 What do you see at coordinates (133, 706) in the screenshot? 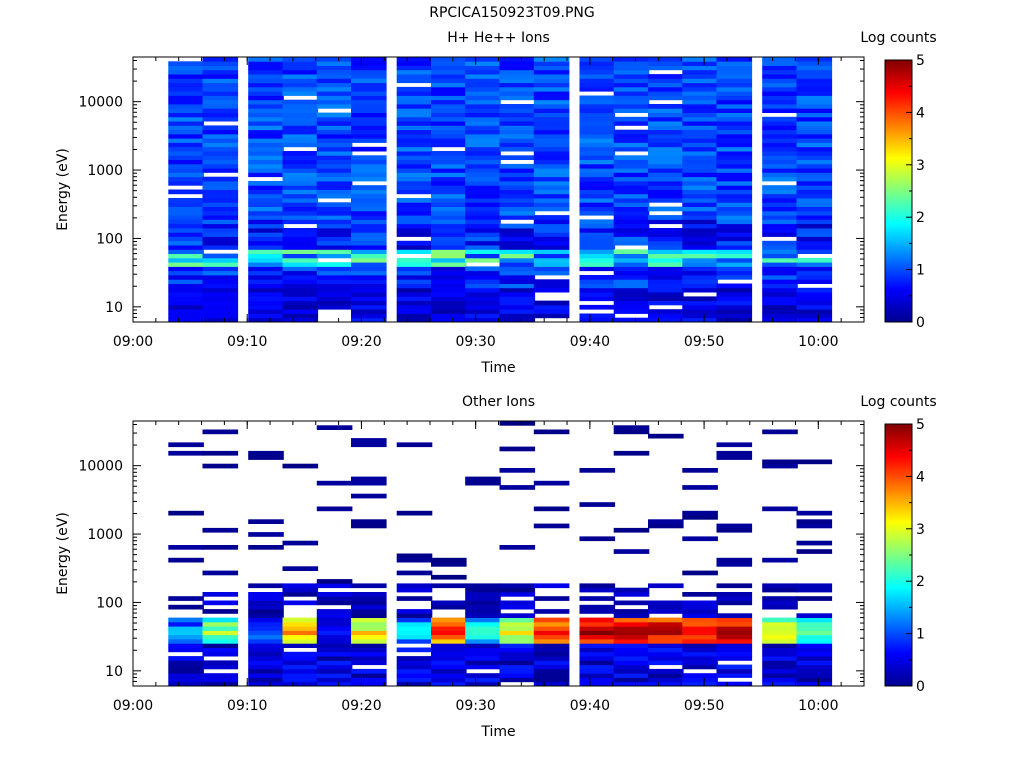
I see `x-tick-label: 09:00` at bounding box center [133, 706].